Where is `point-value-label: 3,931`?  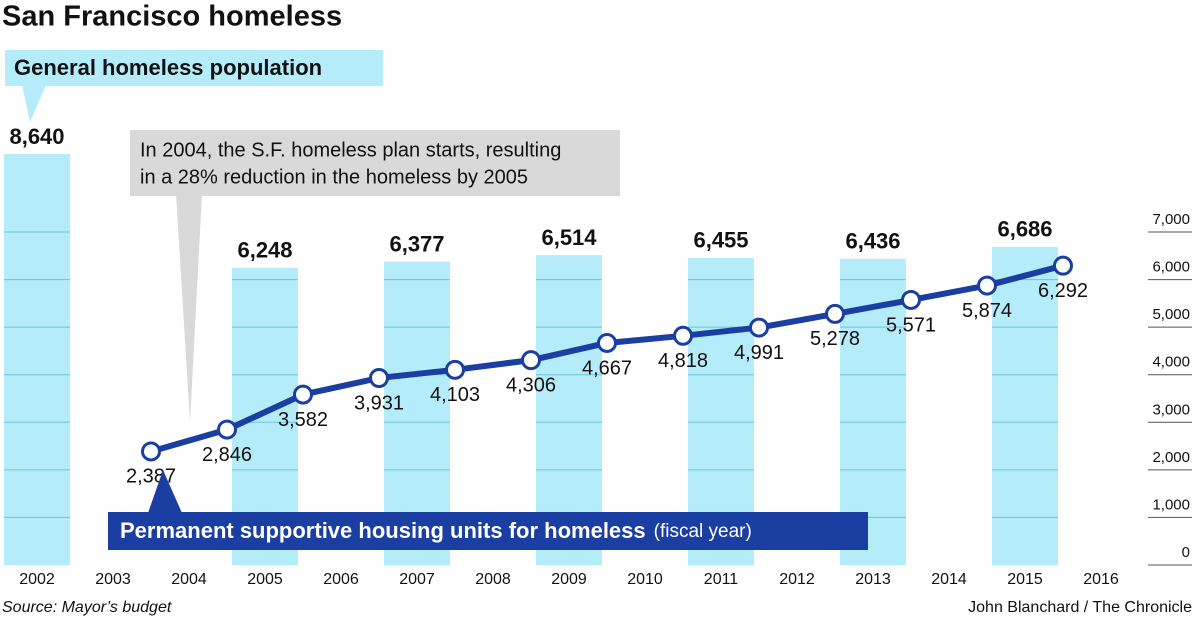 point-value-label: 3,931 is located at coordinates (379, 403).